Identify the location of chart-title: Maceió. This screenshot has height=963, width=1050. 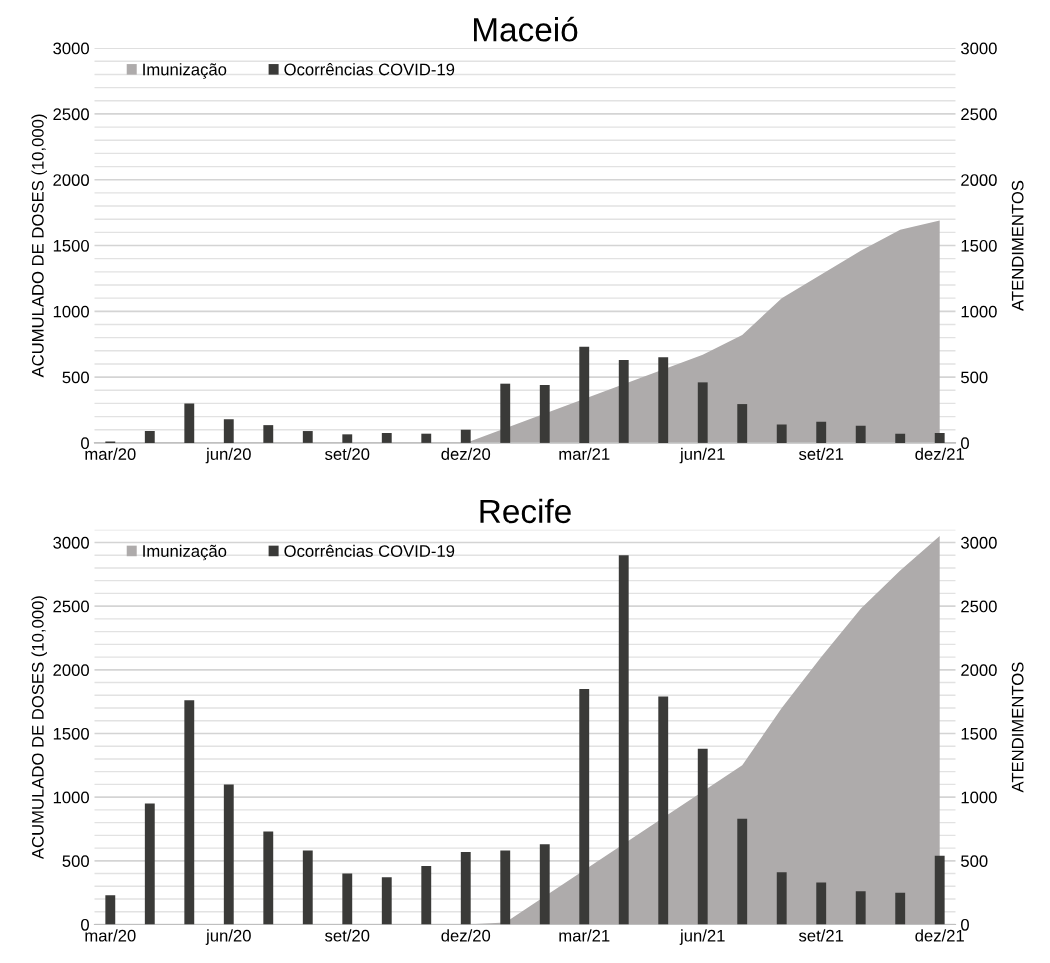
(526, 29).